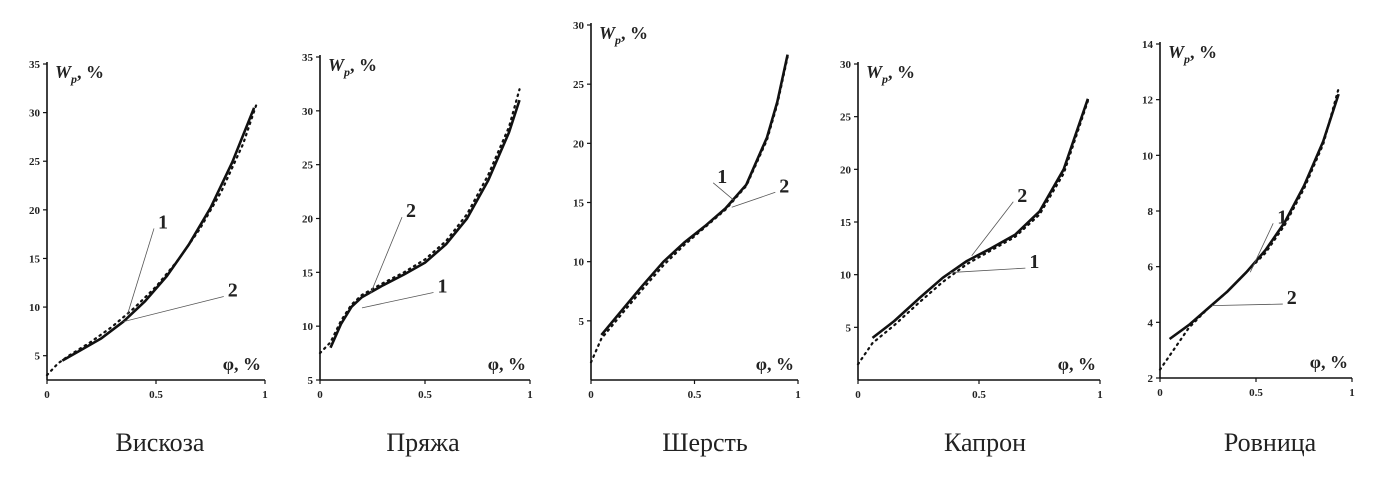  What do you see at coordinates (156, 395) in the screenshot?
I see `chart-1-x-tick-label: 0.5` at bounding box center [156, 395].